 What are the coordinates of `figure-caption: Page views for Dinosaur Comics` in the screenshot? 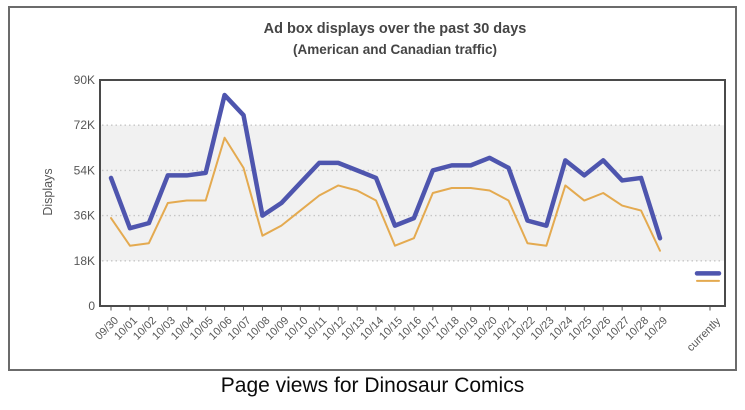 It's located at (372, 385).